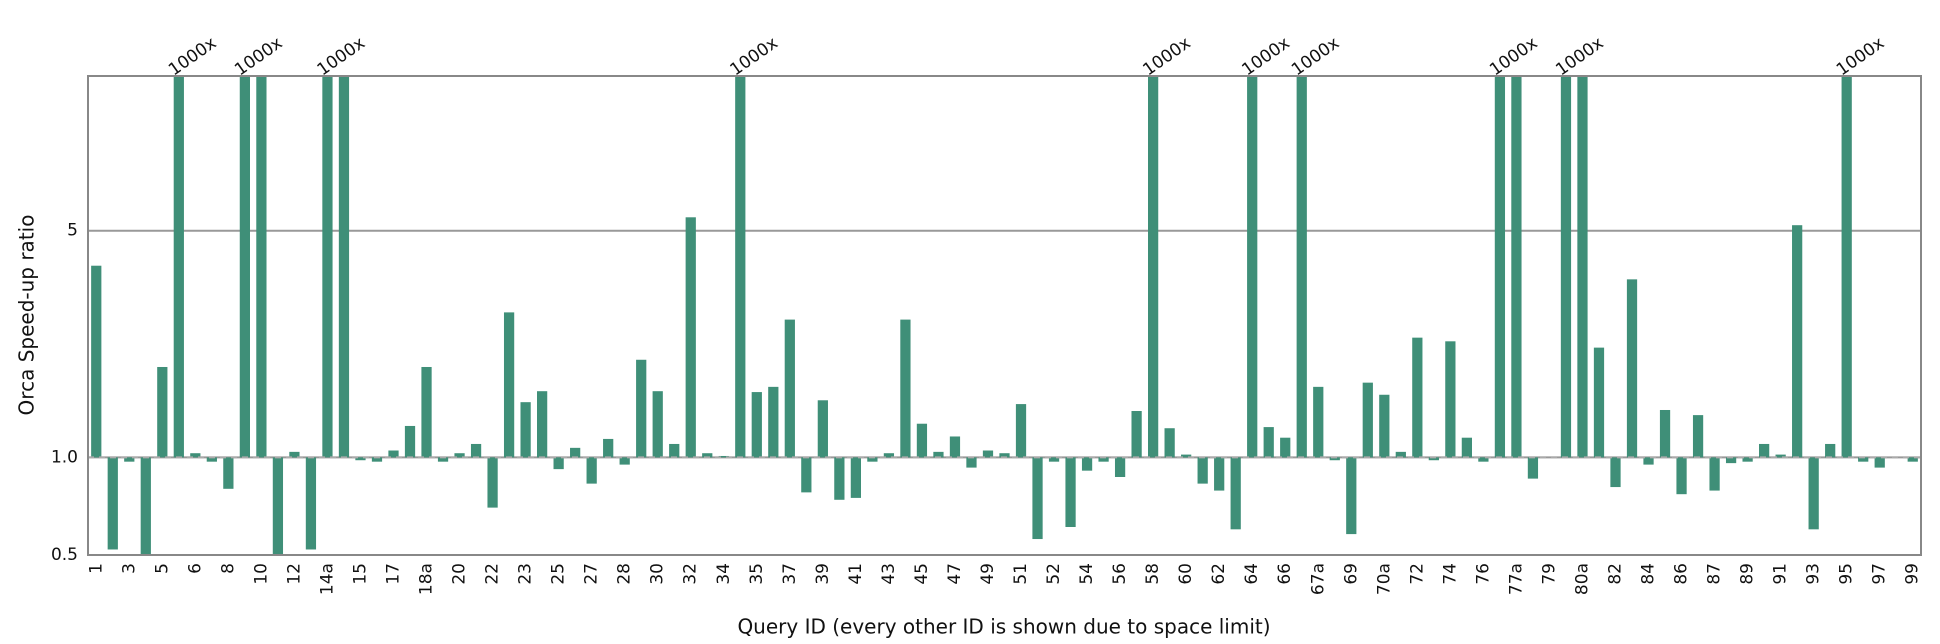  I want to click on x-tick-label: 47, so click(955, 574).